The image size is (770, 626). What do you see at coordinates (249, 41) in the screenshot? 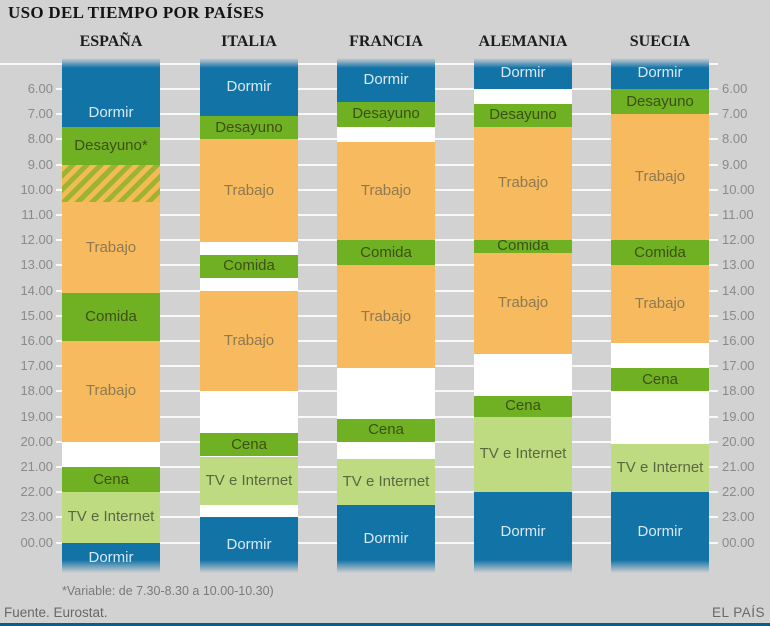
I see `column-header-italia: ITALIA` at bounding box center [249, 41].